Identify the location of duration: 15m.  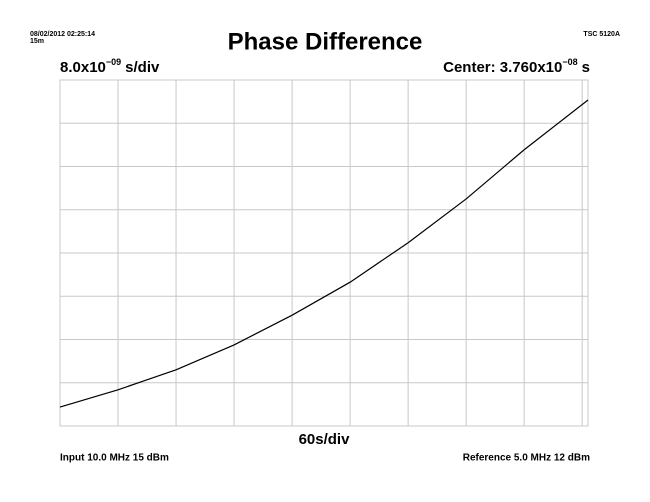
(37, 41).